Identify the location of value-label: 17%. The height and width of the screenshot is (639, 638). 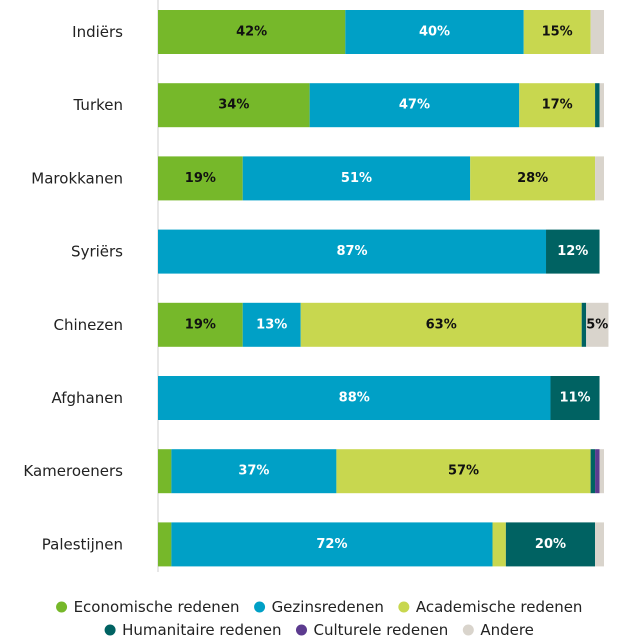
(557, 105).